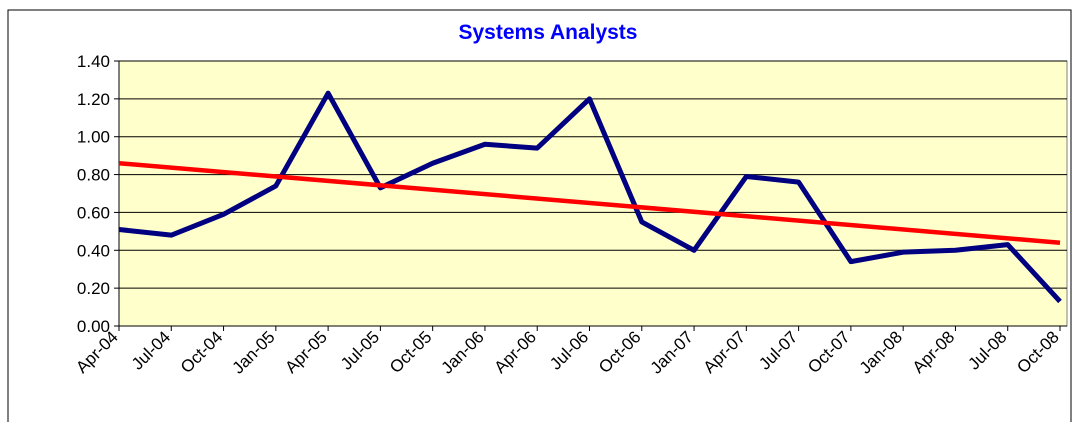 This screenshot has height=427, width=1079. I want to click on y-tick-label: 0.00, so click(93, 326).